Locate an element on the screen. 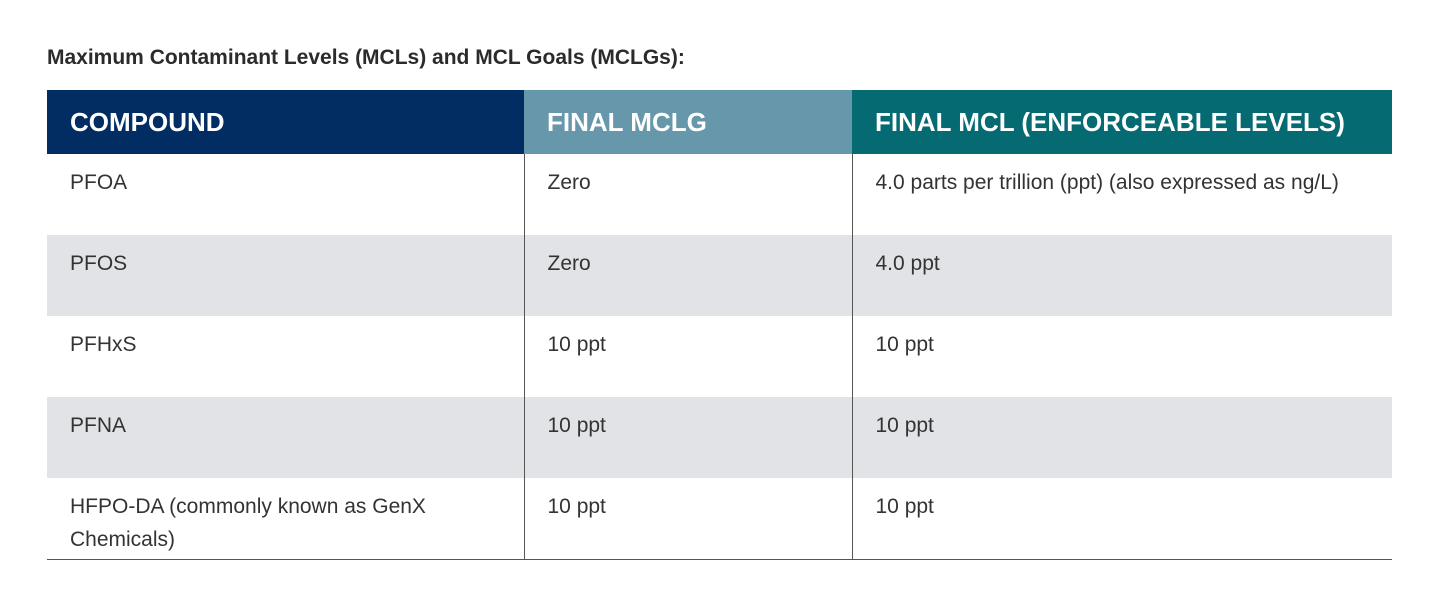  column-header: COMPOUND is located at coordinates (285, 122).